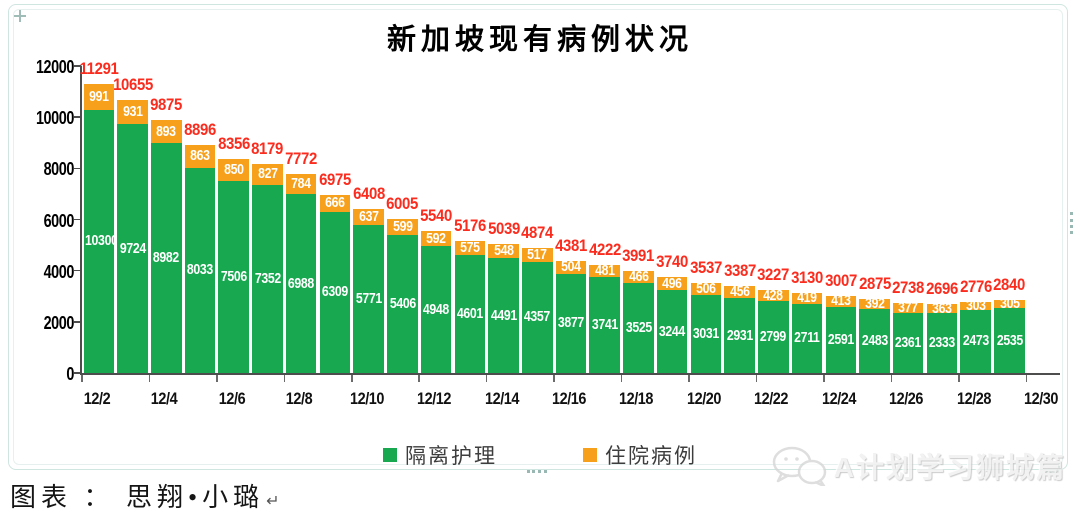  I want to click on hospitalized-value-label: 784, so click(301, 184).